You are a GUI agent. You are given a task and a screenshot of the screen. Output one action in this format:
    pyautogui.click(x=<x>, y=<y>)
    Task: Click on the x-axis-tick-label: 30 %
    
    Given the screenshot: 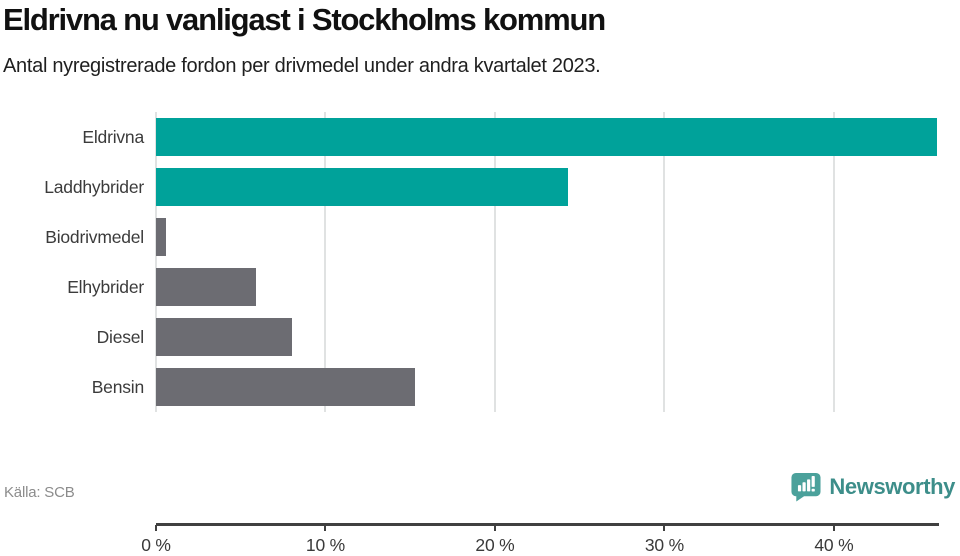 What is the action you would take?
    pyautogui.click(x=664, y=545)
    